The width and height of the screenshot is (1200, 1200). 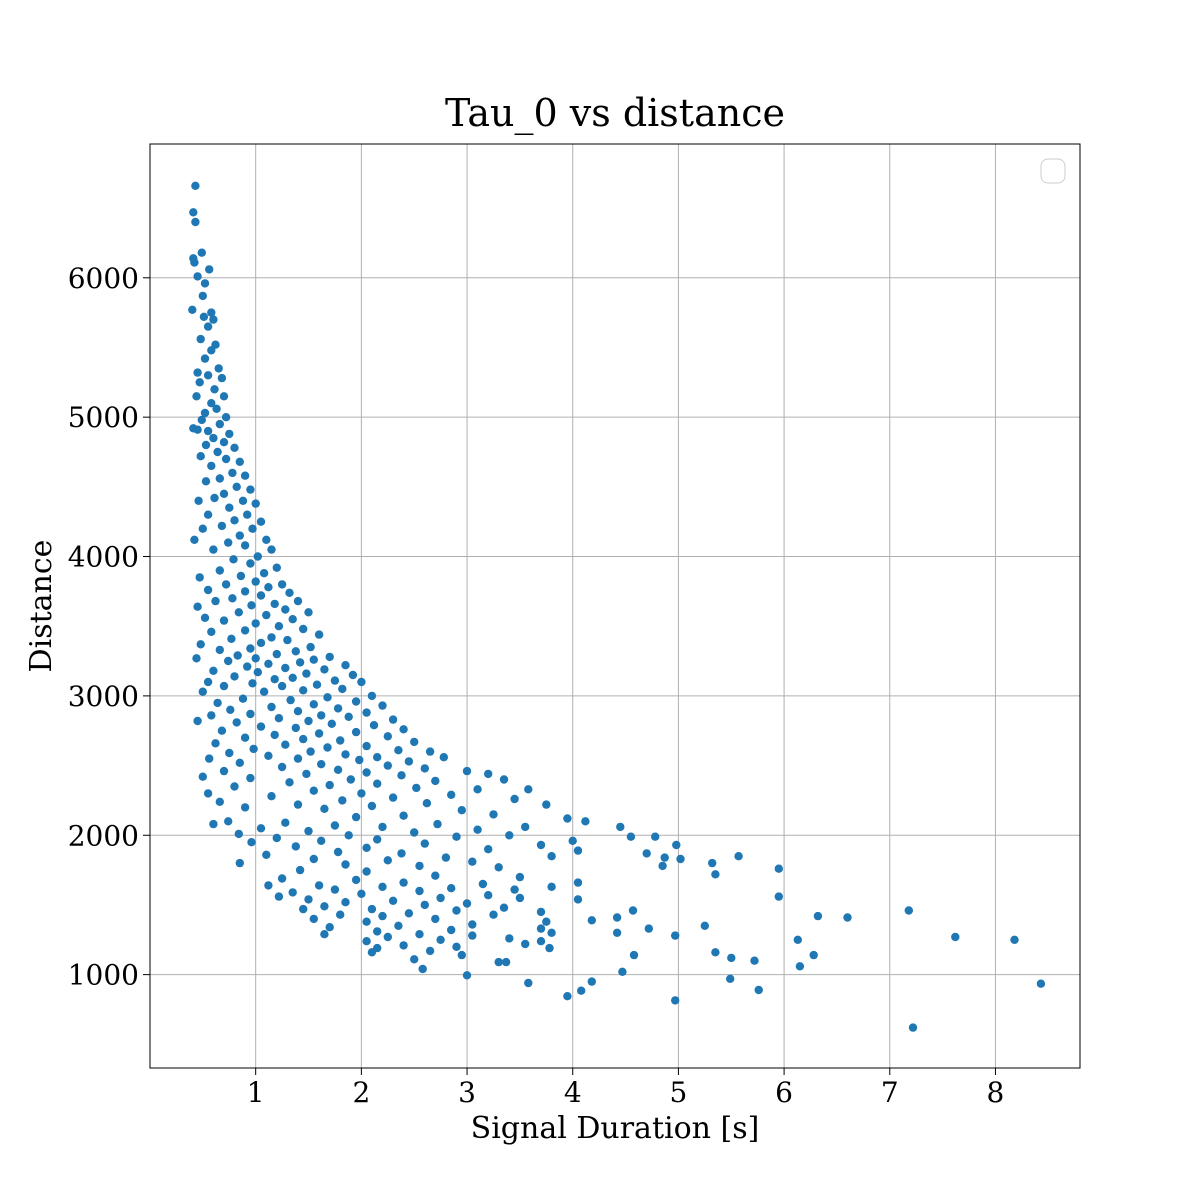 I want to click on x-tick-label: 7, so click(x=890, y=1092).